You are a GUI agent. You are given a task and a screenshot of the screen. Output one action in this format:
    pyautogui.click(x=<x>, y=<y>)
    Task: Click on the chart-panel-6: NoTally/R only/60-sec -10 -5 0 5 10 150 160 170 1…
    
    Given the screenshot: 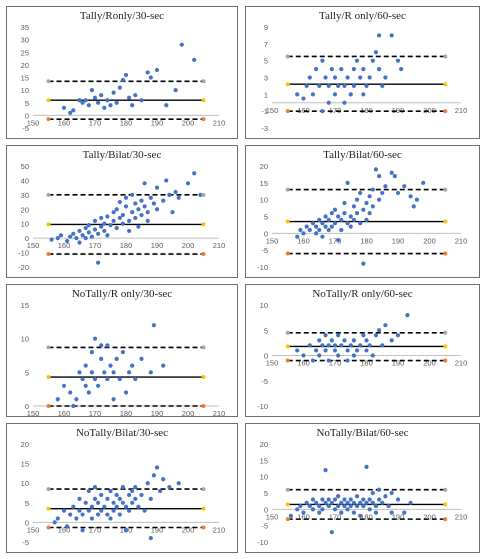 What is the action you would take?
    pyautogui.click(x=362, y=350)
    